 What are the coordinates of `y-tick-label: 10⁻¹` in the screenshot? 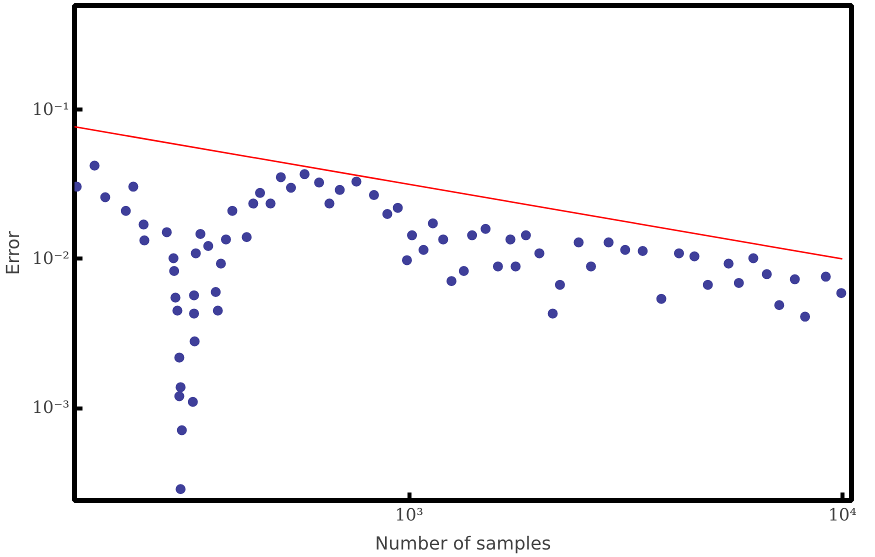 It's located at (51, 110).